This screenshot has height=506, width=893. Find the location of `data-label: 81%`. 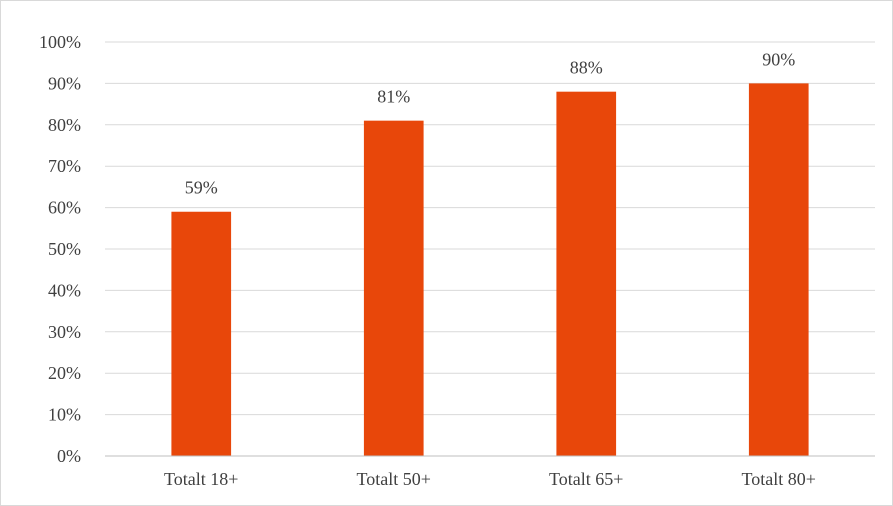

data-label: 81% is located at coordinates (393, 97).